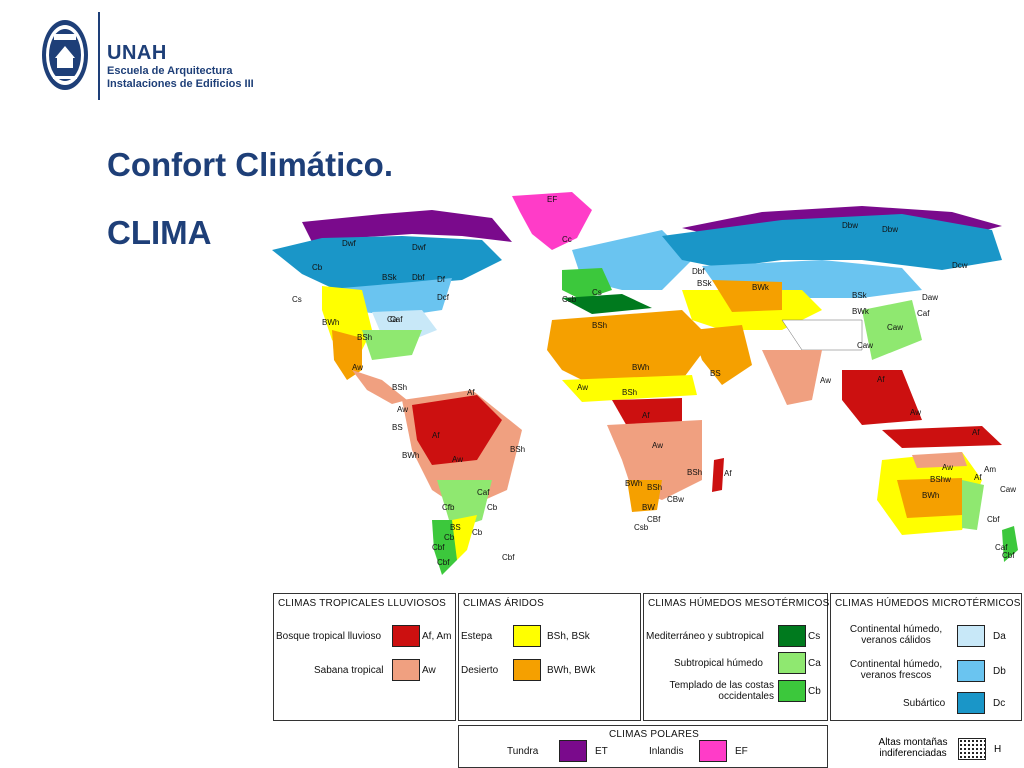 The width and height of the screenshot is (1024, 768). Describe the element at coordinates (832, 242) in the screenshot. I see `siberia-subarctic` at that location.